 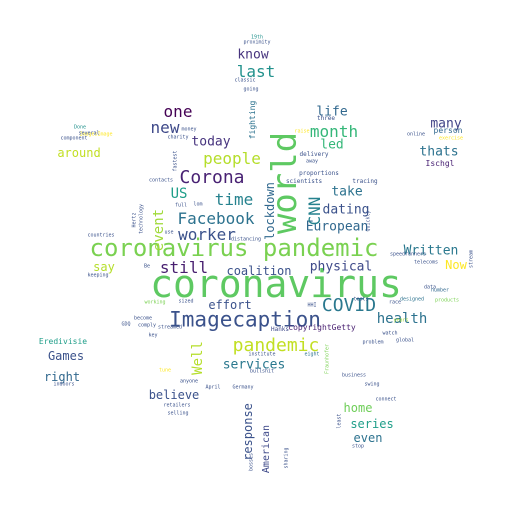 I want to click on cloud-word: services, so click(x=254, y=365).